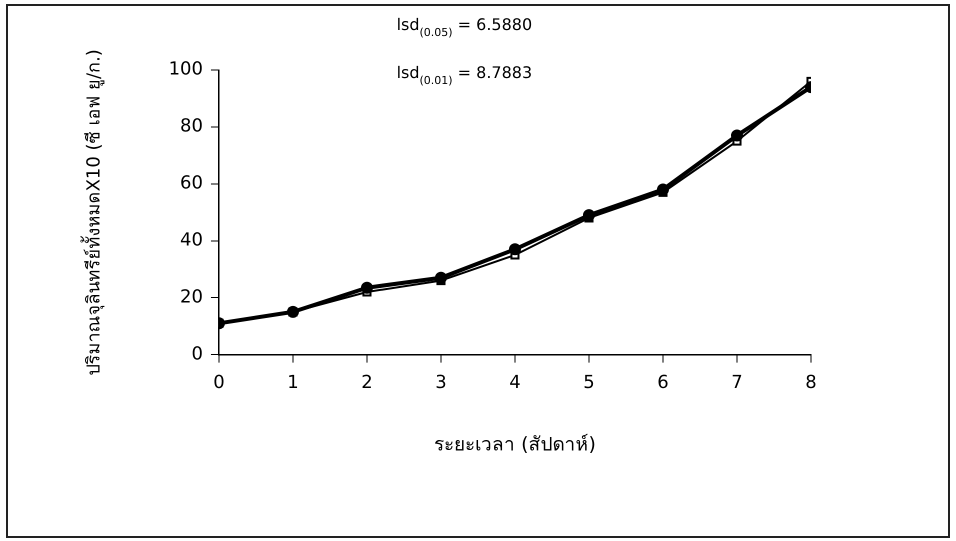 The height and width of the screenshot is (541, 956). Describe the element at coordinates (367, 383) in the screenshot. I see `x-tick-label: 2` at that location.